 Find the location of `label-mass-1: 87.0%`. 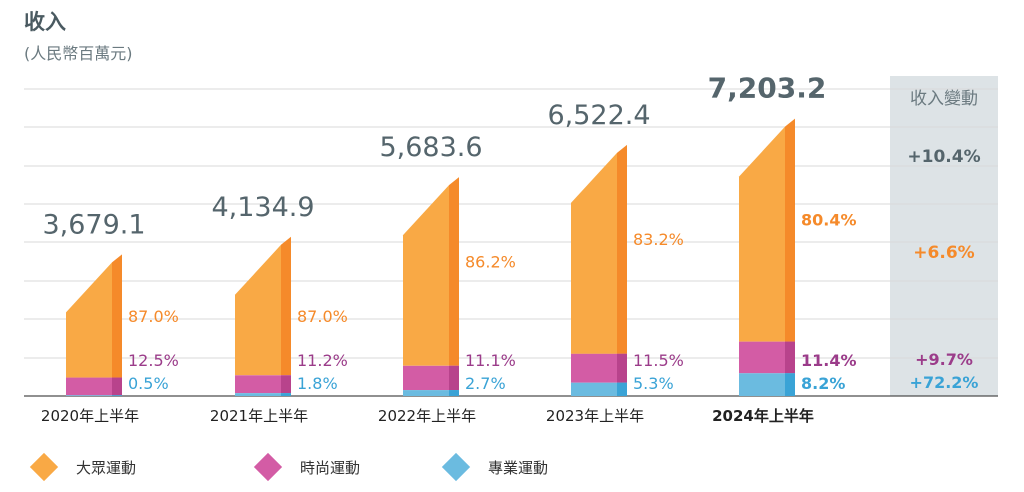

label-mass-1: 87.0% is located at coordinates (322, 316).